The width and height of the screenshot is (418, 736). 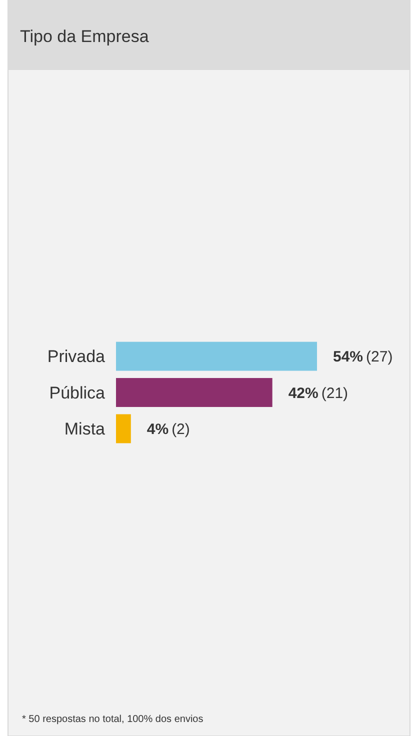 What do you see at coordinates (77, 392) in the screenshot?
I see `y-tick-label: Pública` at bounding box center [77, 392].